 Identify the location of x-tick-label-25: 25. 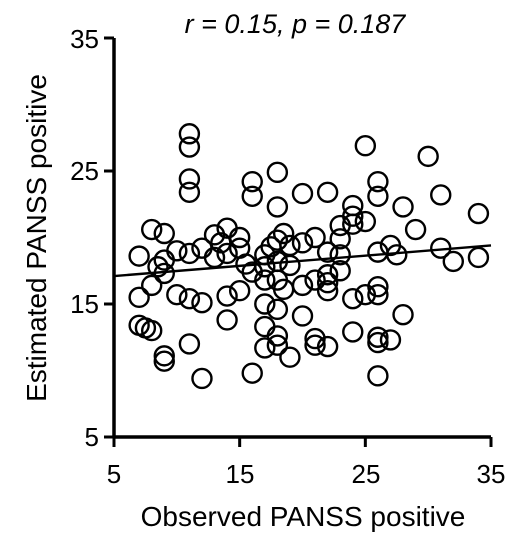
(366, 474).